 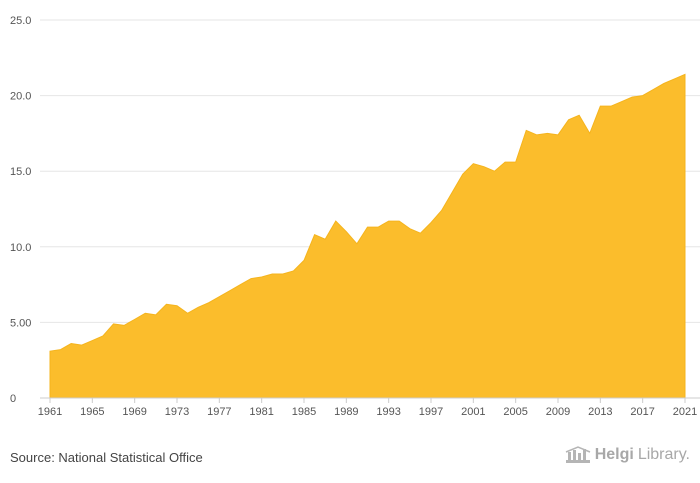 I want to click on x-tick-label: 2005, so click(x=515, y=412).